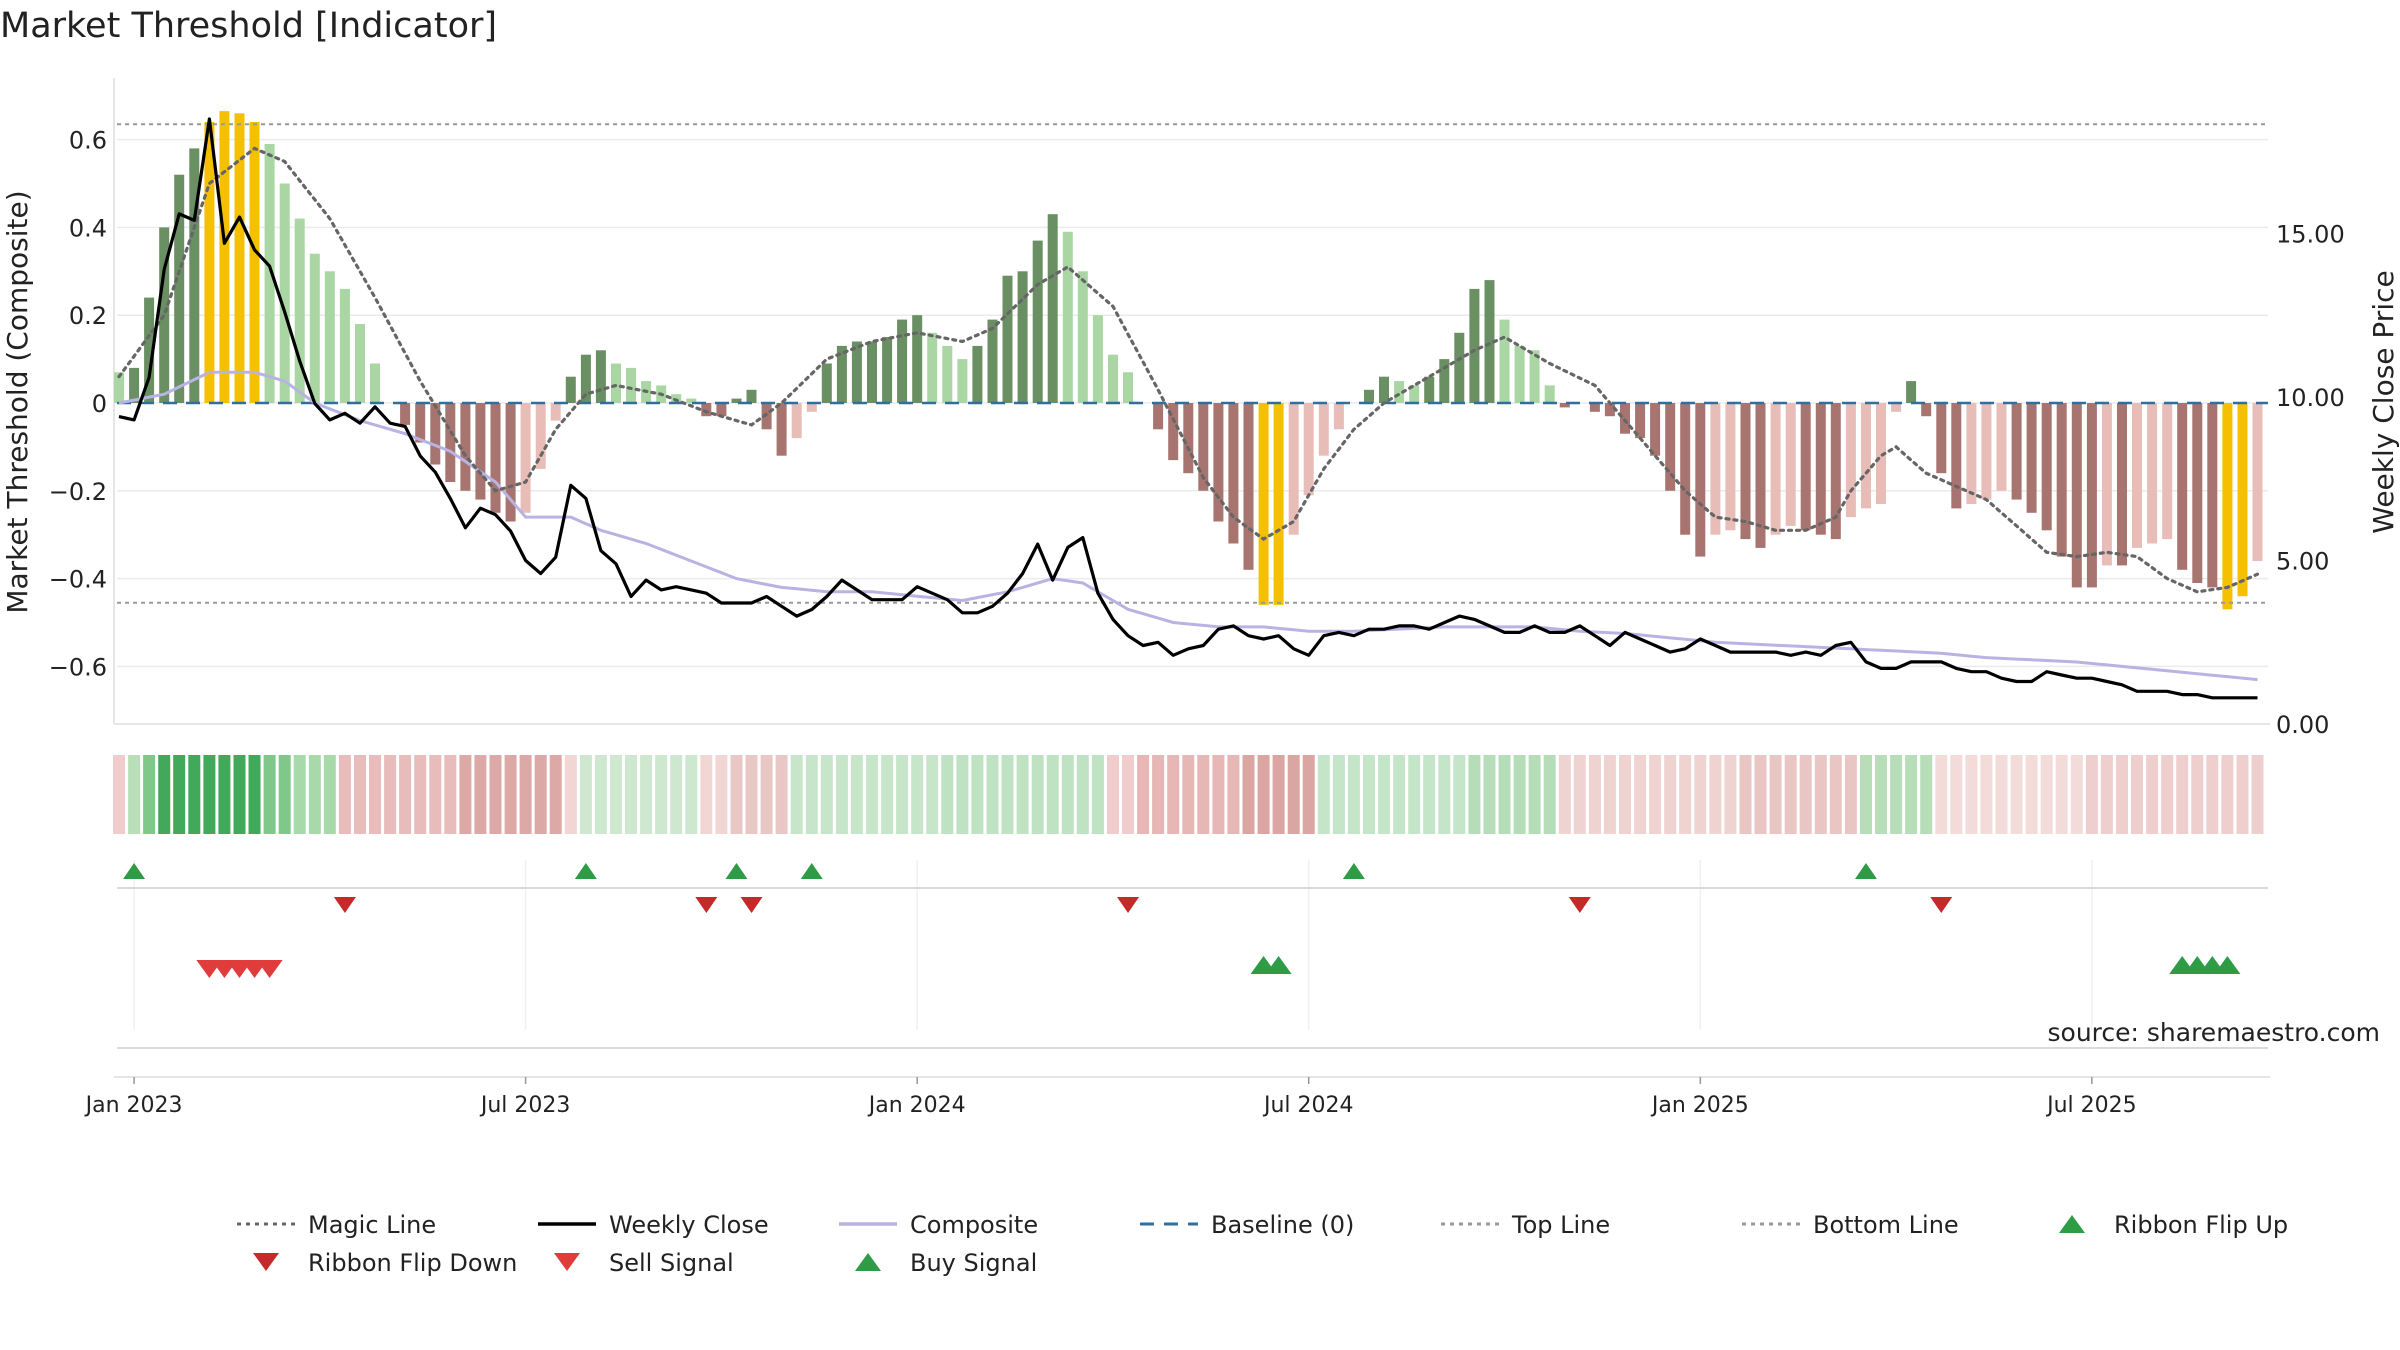 This screenshot has width=2400, height=1350. I want to click on signal-rows, so click(1192, 969).